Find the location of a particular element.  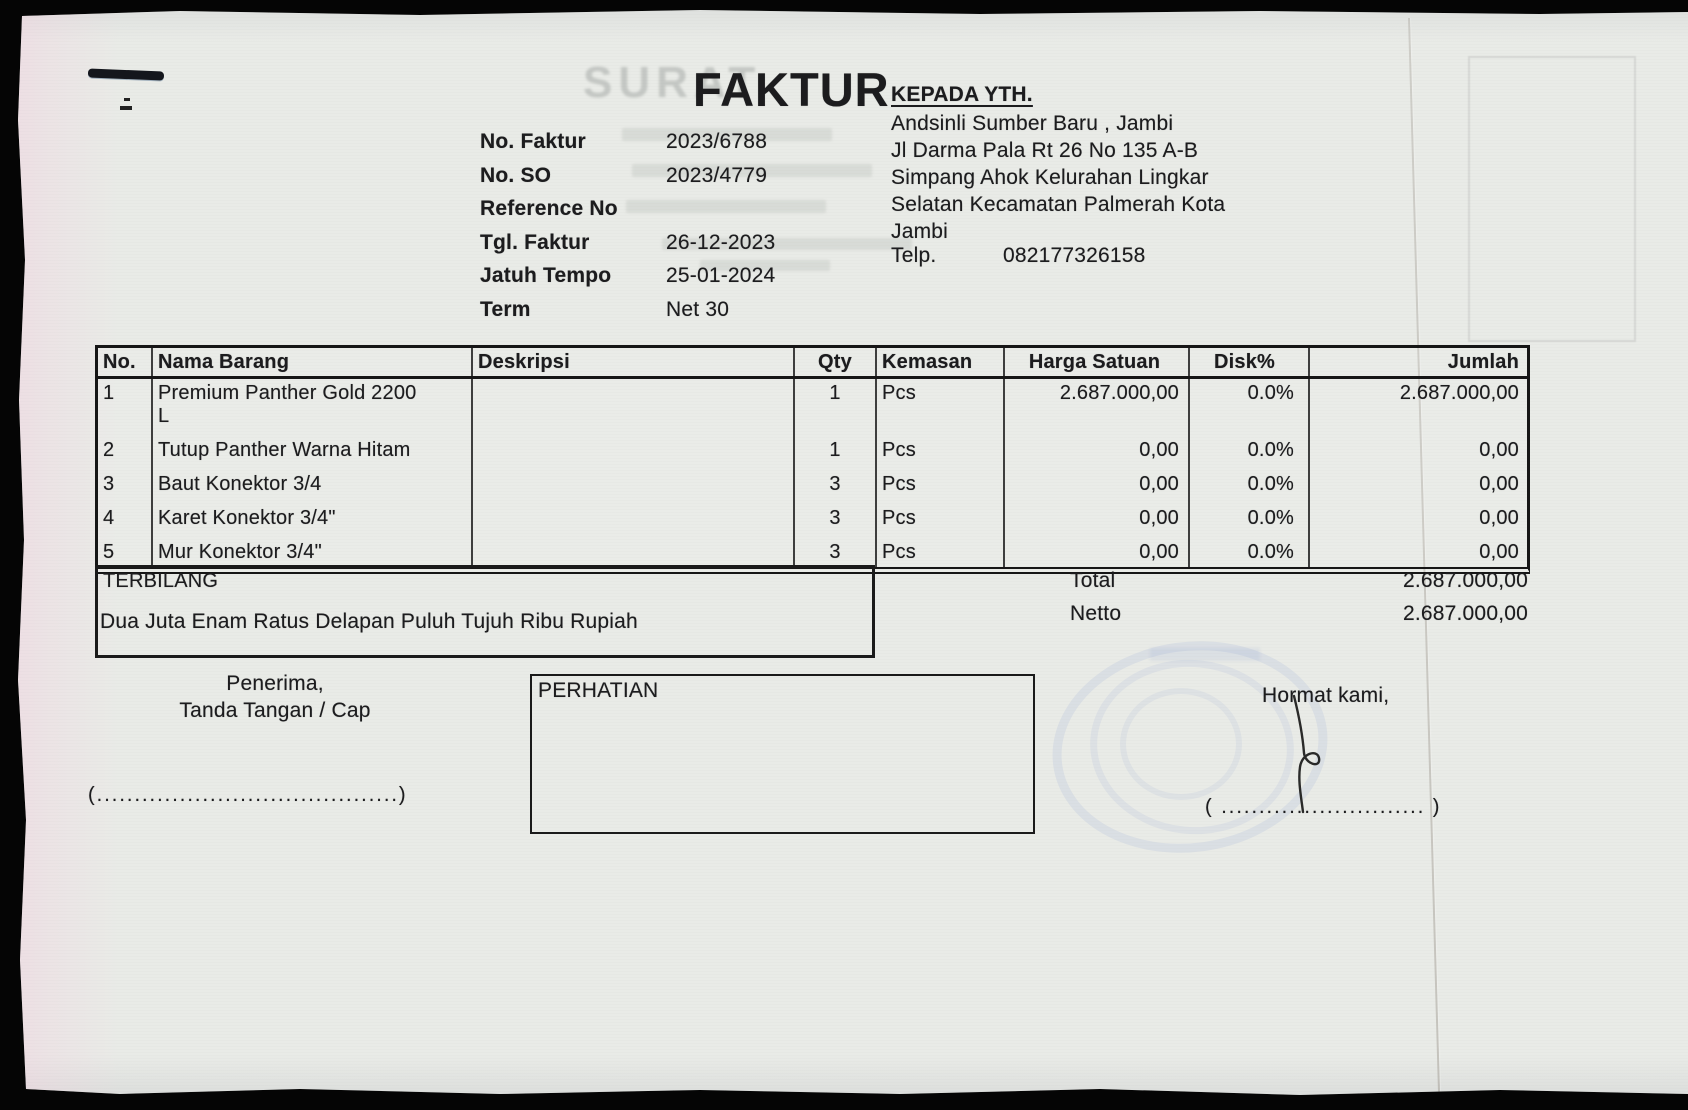

col-header-nama: Nama Barang is located at coordinates (311, 362).